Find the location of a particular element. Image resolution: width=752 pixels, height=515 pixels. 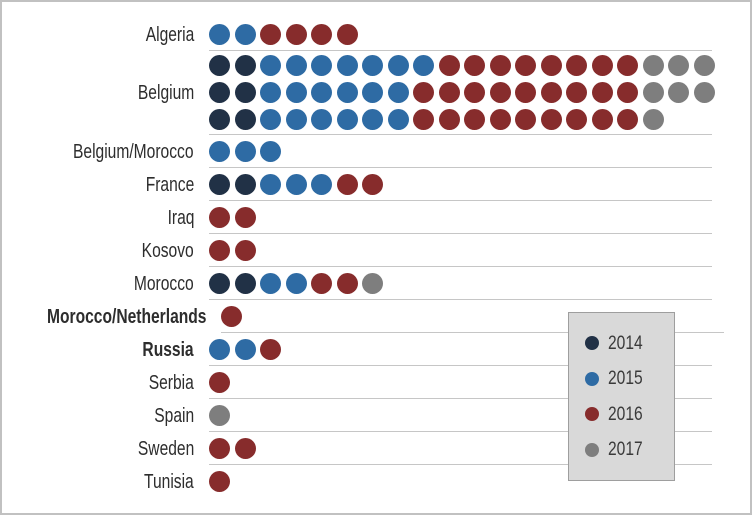

country-row: Sweden is located at coordinates (376, 448).